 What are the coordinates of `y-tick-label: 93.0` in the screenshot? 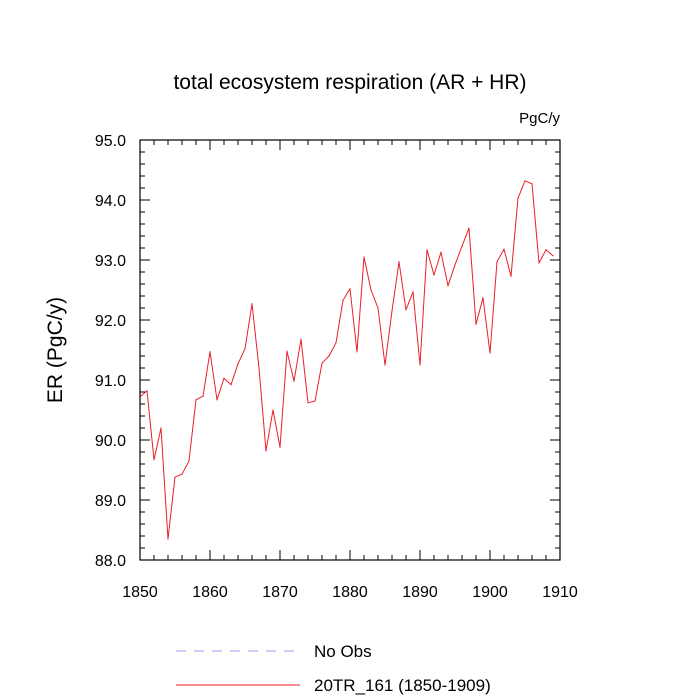 It's located at (110, 261).